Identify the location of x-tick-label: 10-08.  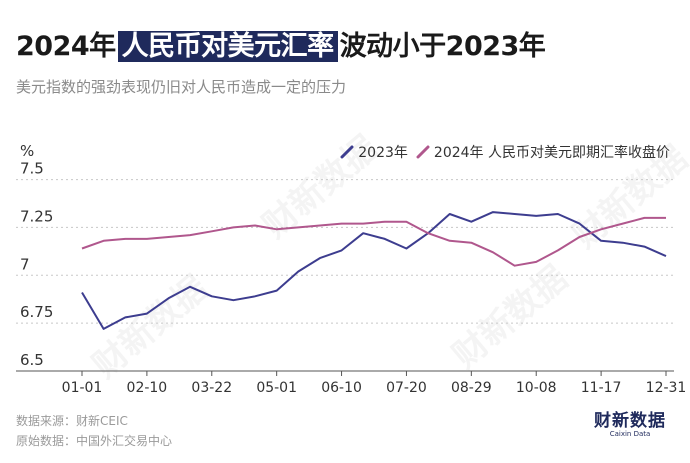
(536, 388).